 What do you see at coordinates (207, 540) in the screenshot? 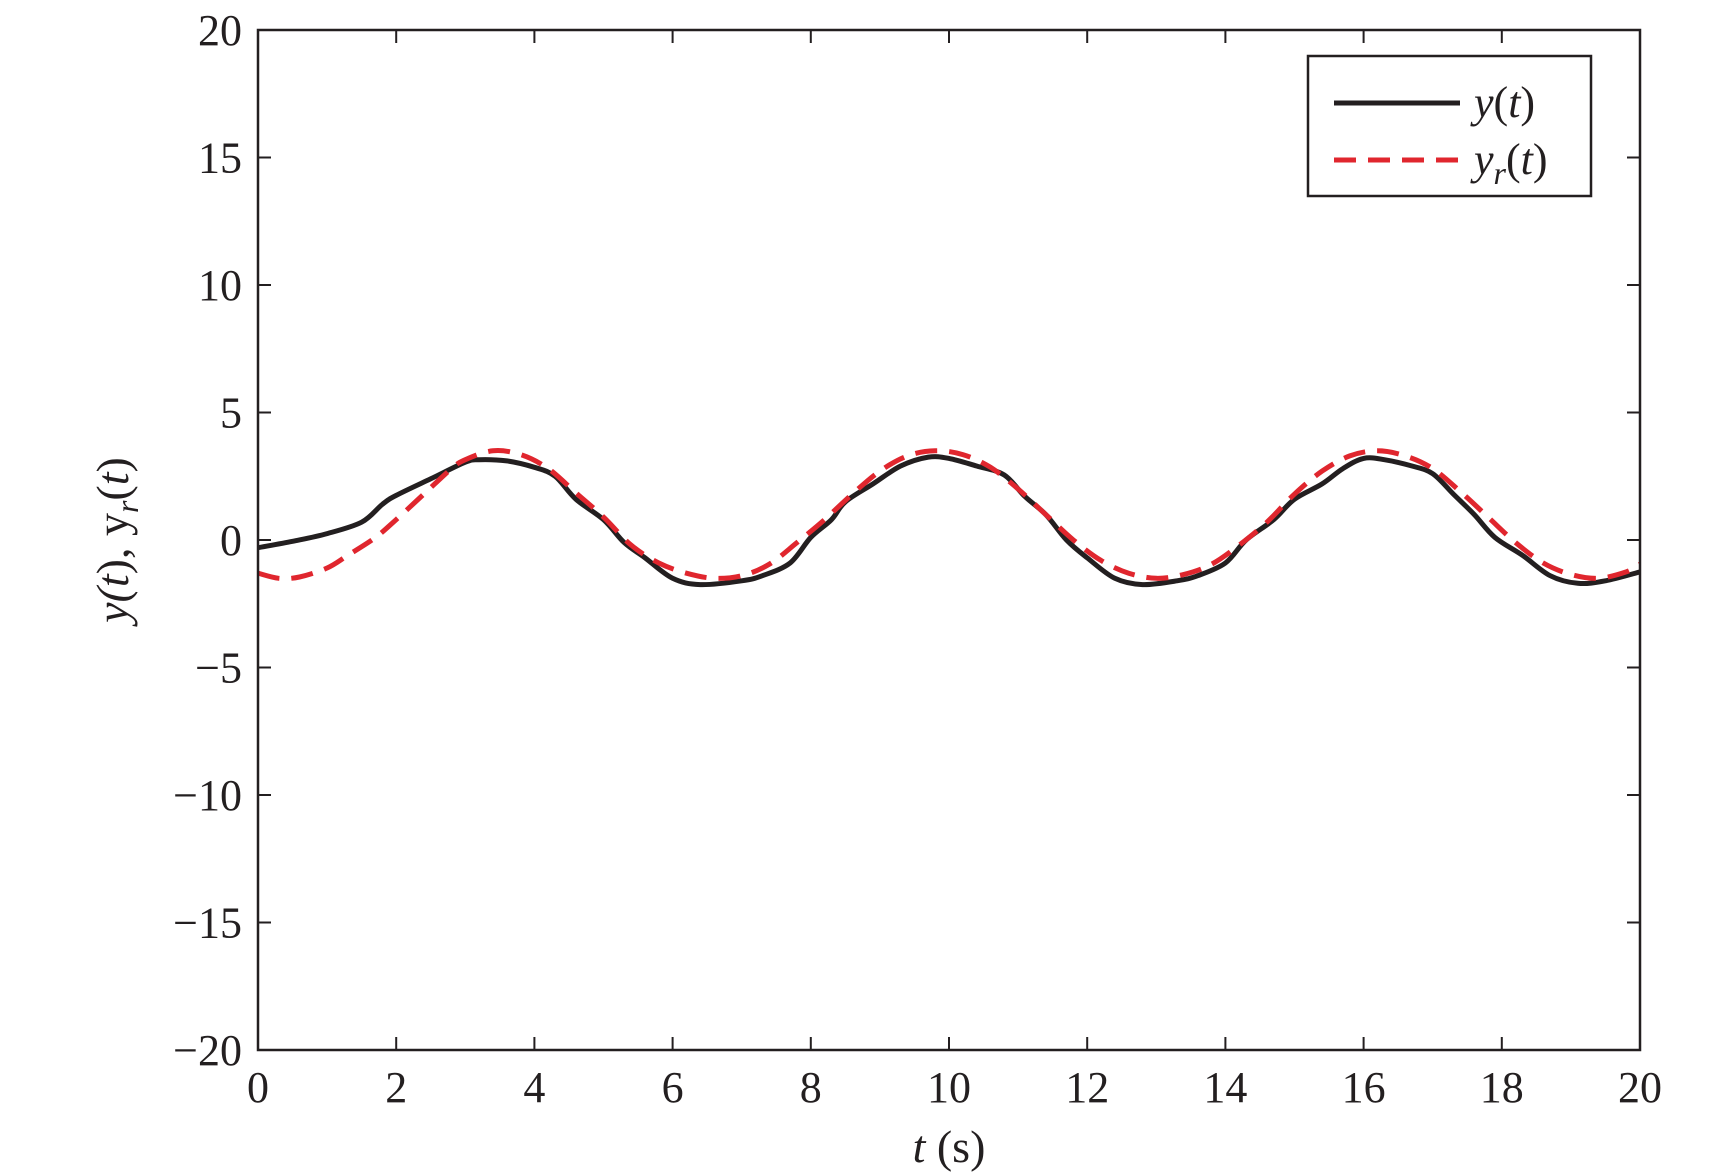
I see `y-tick-labels: −20 −15 −10 −5 0 5 10 15 20` at bounding box center [207, 540].